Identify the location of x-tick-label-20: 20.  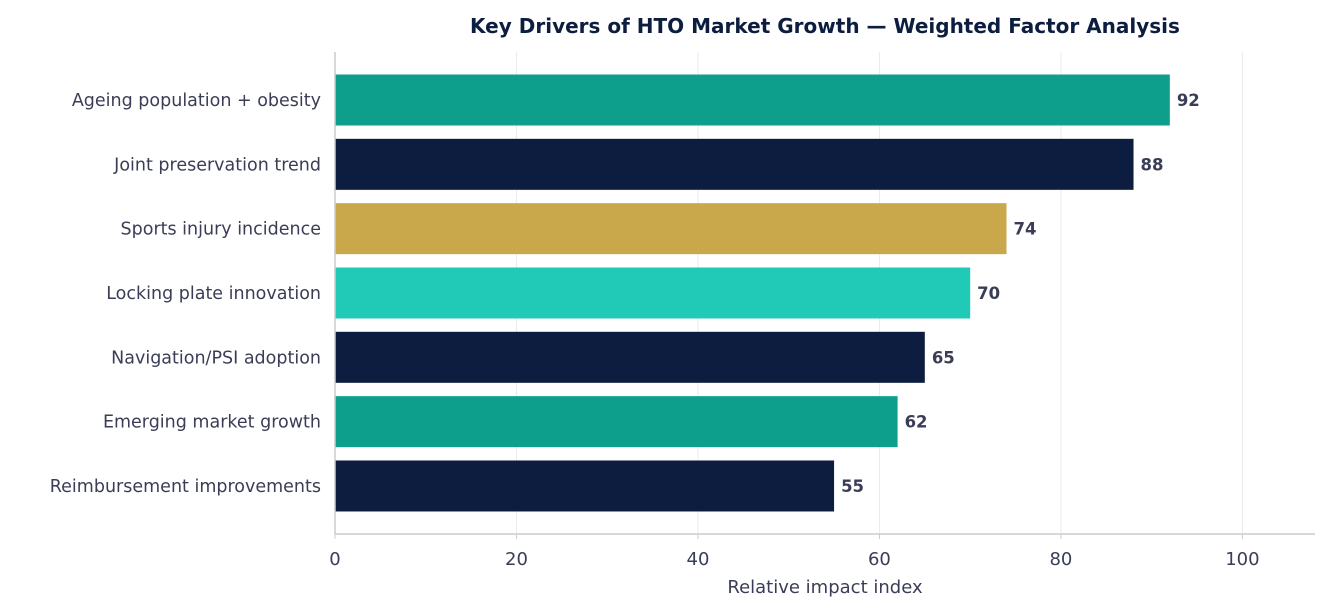
(516, 559).